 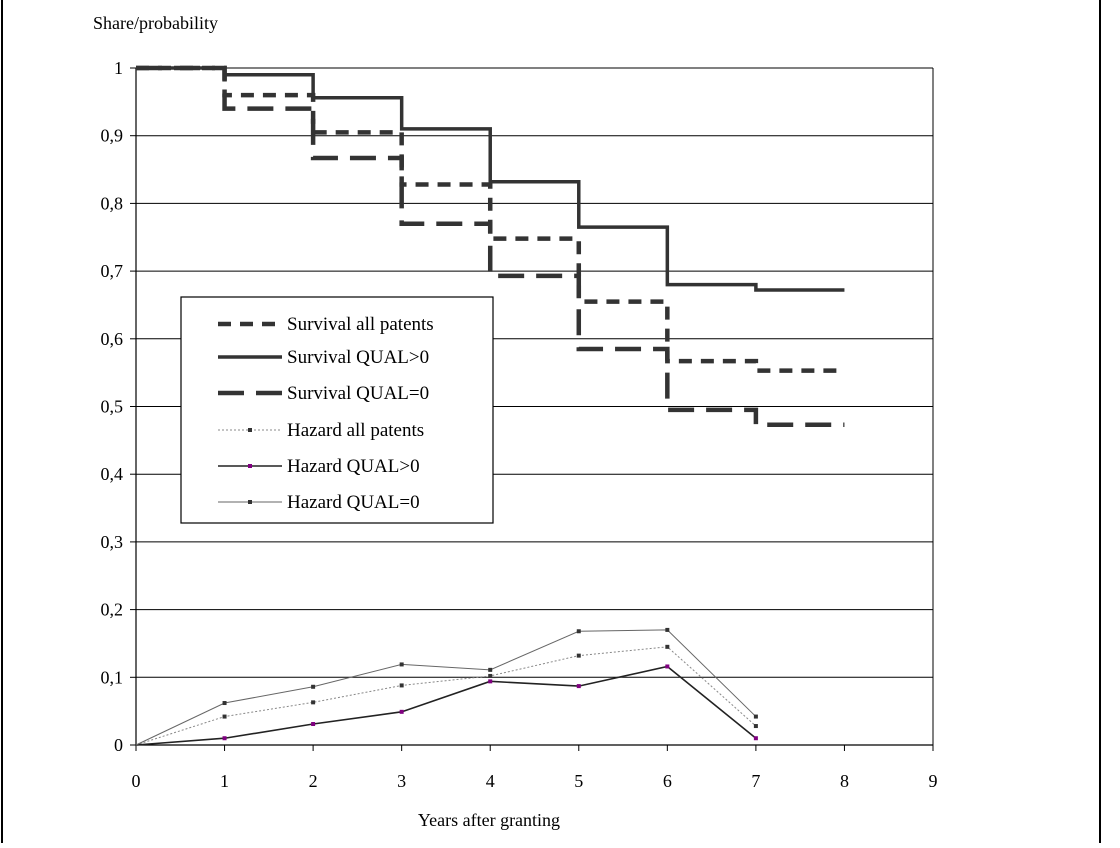 I want to click on y-tick-label: 0,5, so click(x=112, y=407).